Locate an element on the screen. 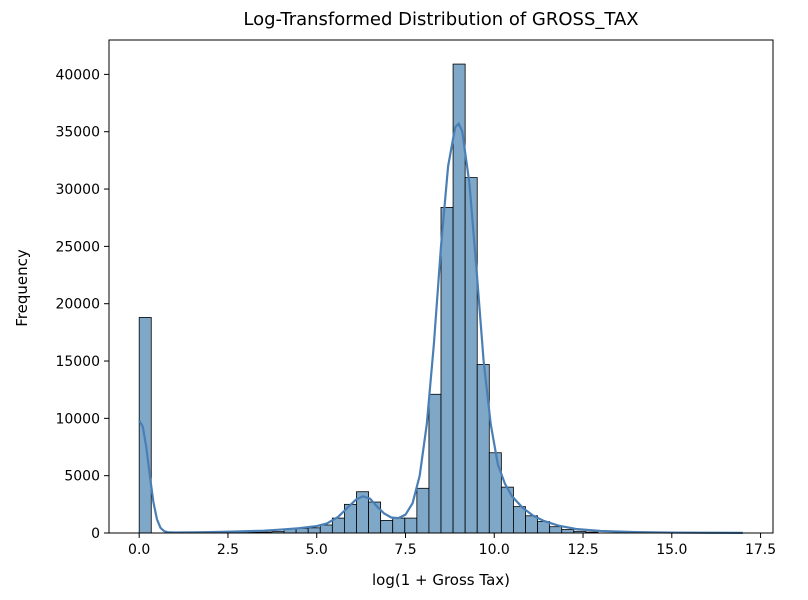 The height and width of the screenshot is (600, 808). y-tick-label: 30000 is located at coordinates (77, 190).